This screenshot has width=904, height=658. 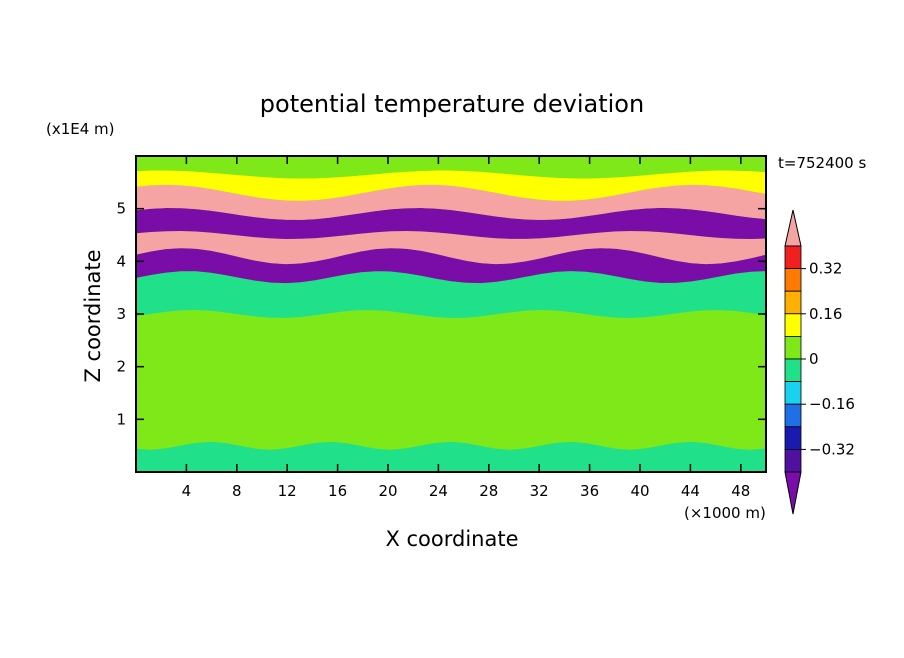 I want to click on colorbar: −0.32 −0.16 0 0.16 0.32, so click(x=819, y=362).